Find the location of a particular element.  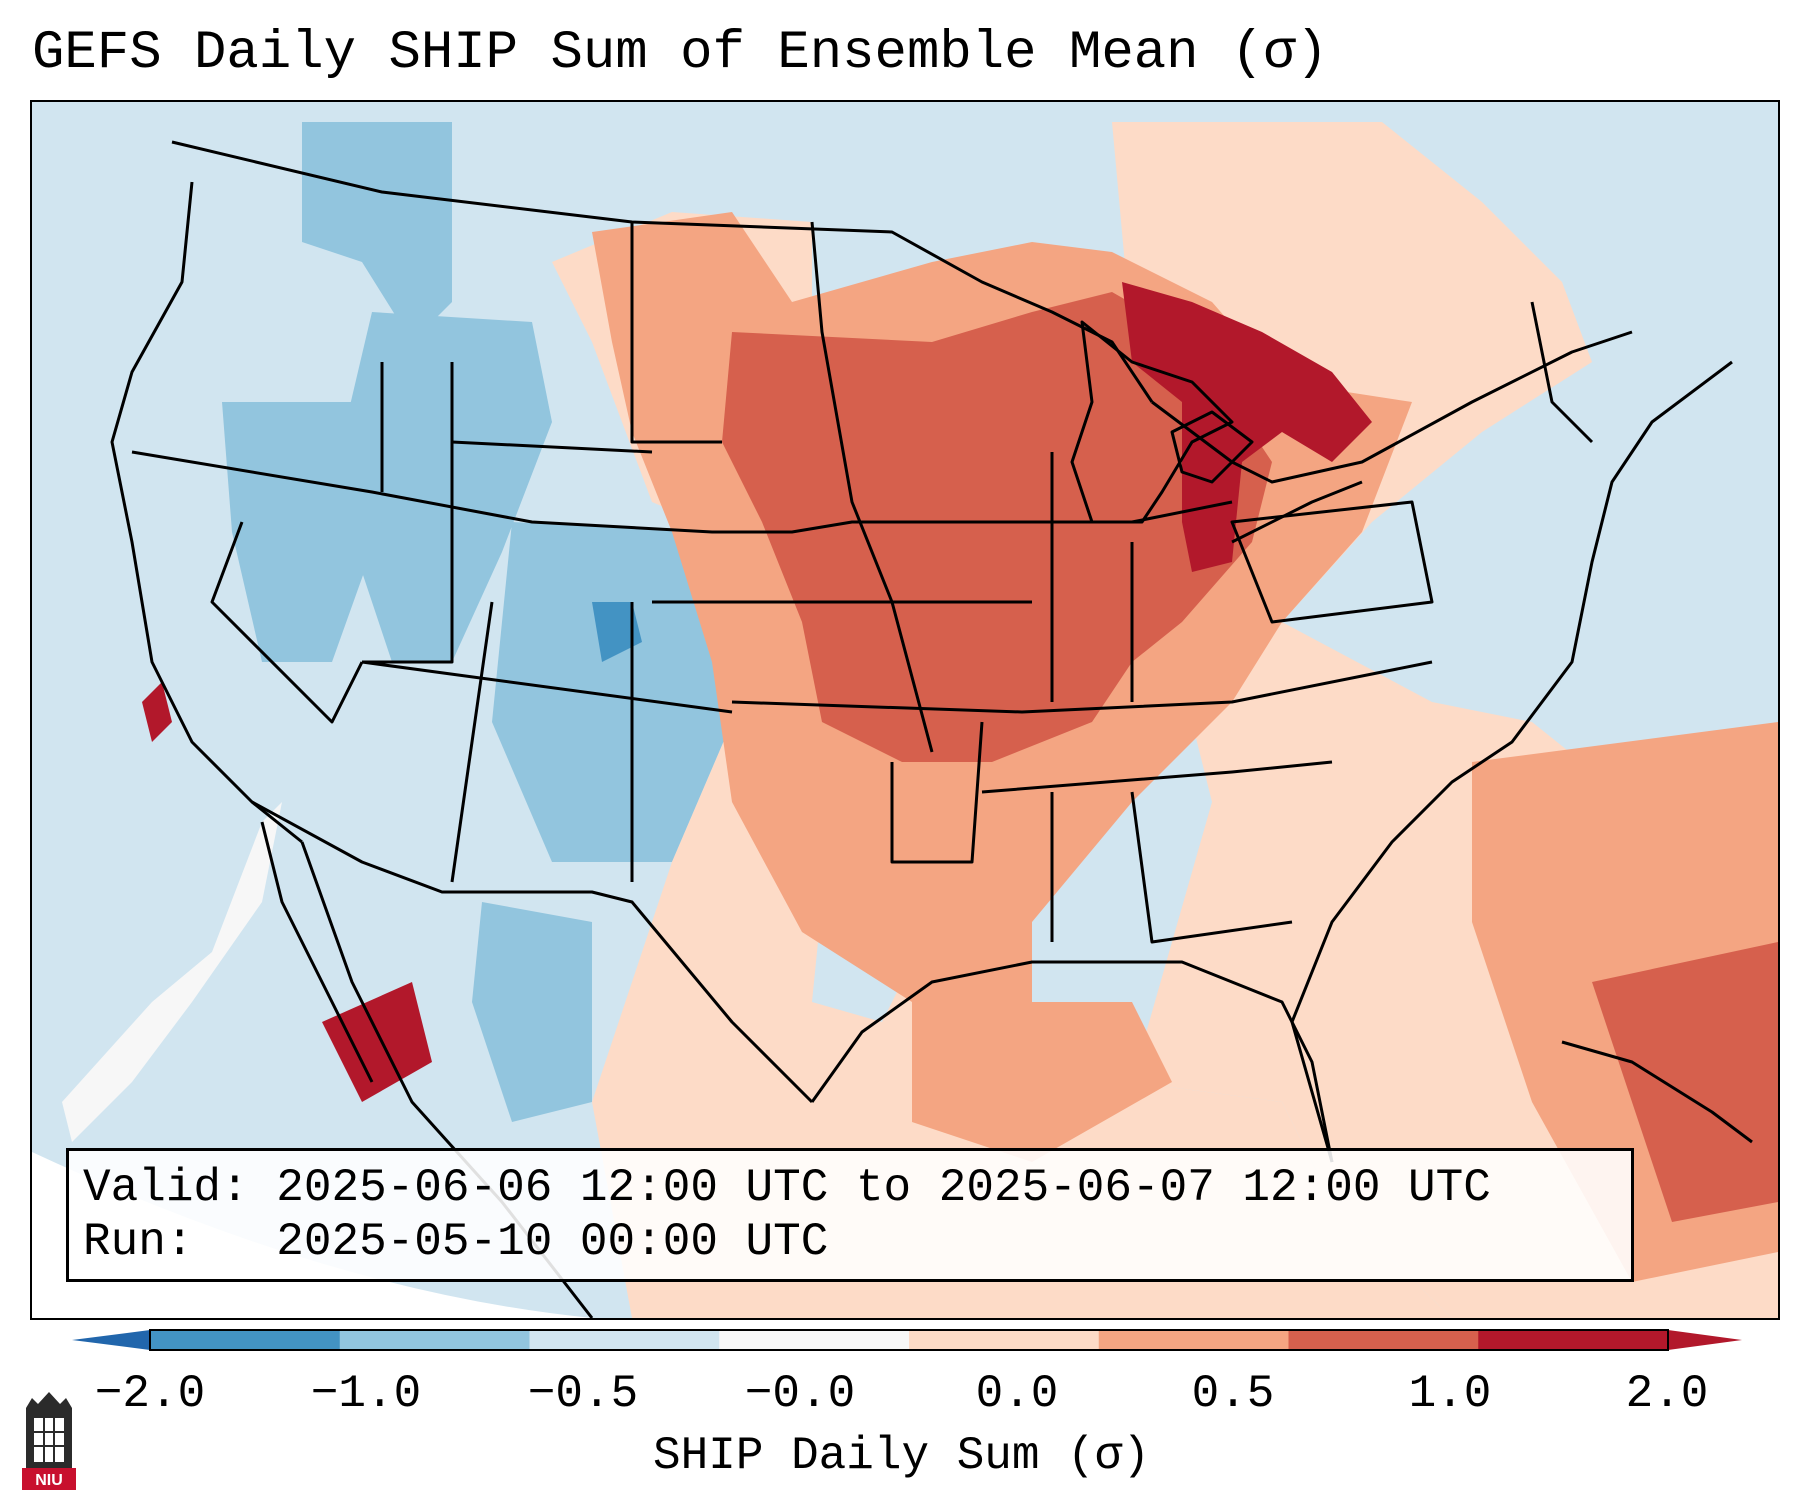

tick-label-6: 1.0 is located at coordinates (1450, 1394).